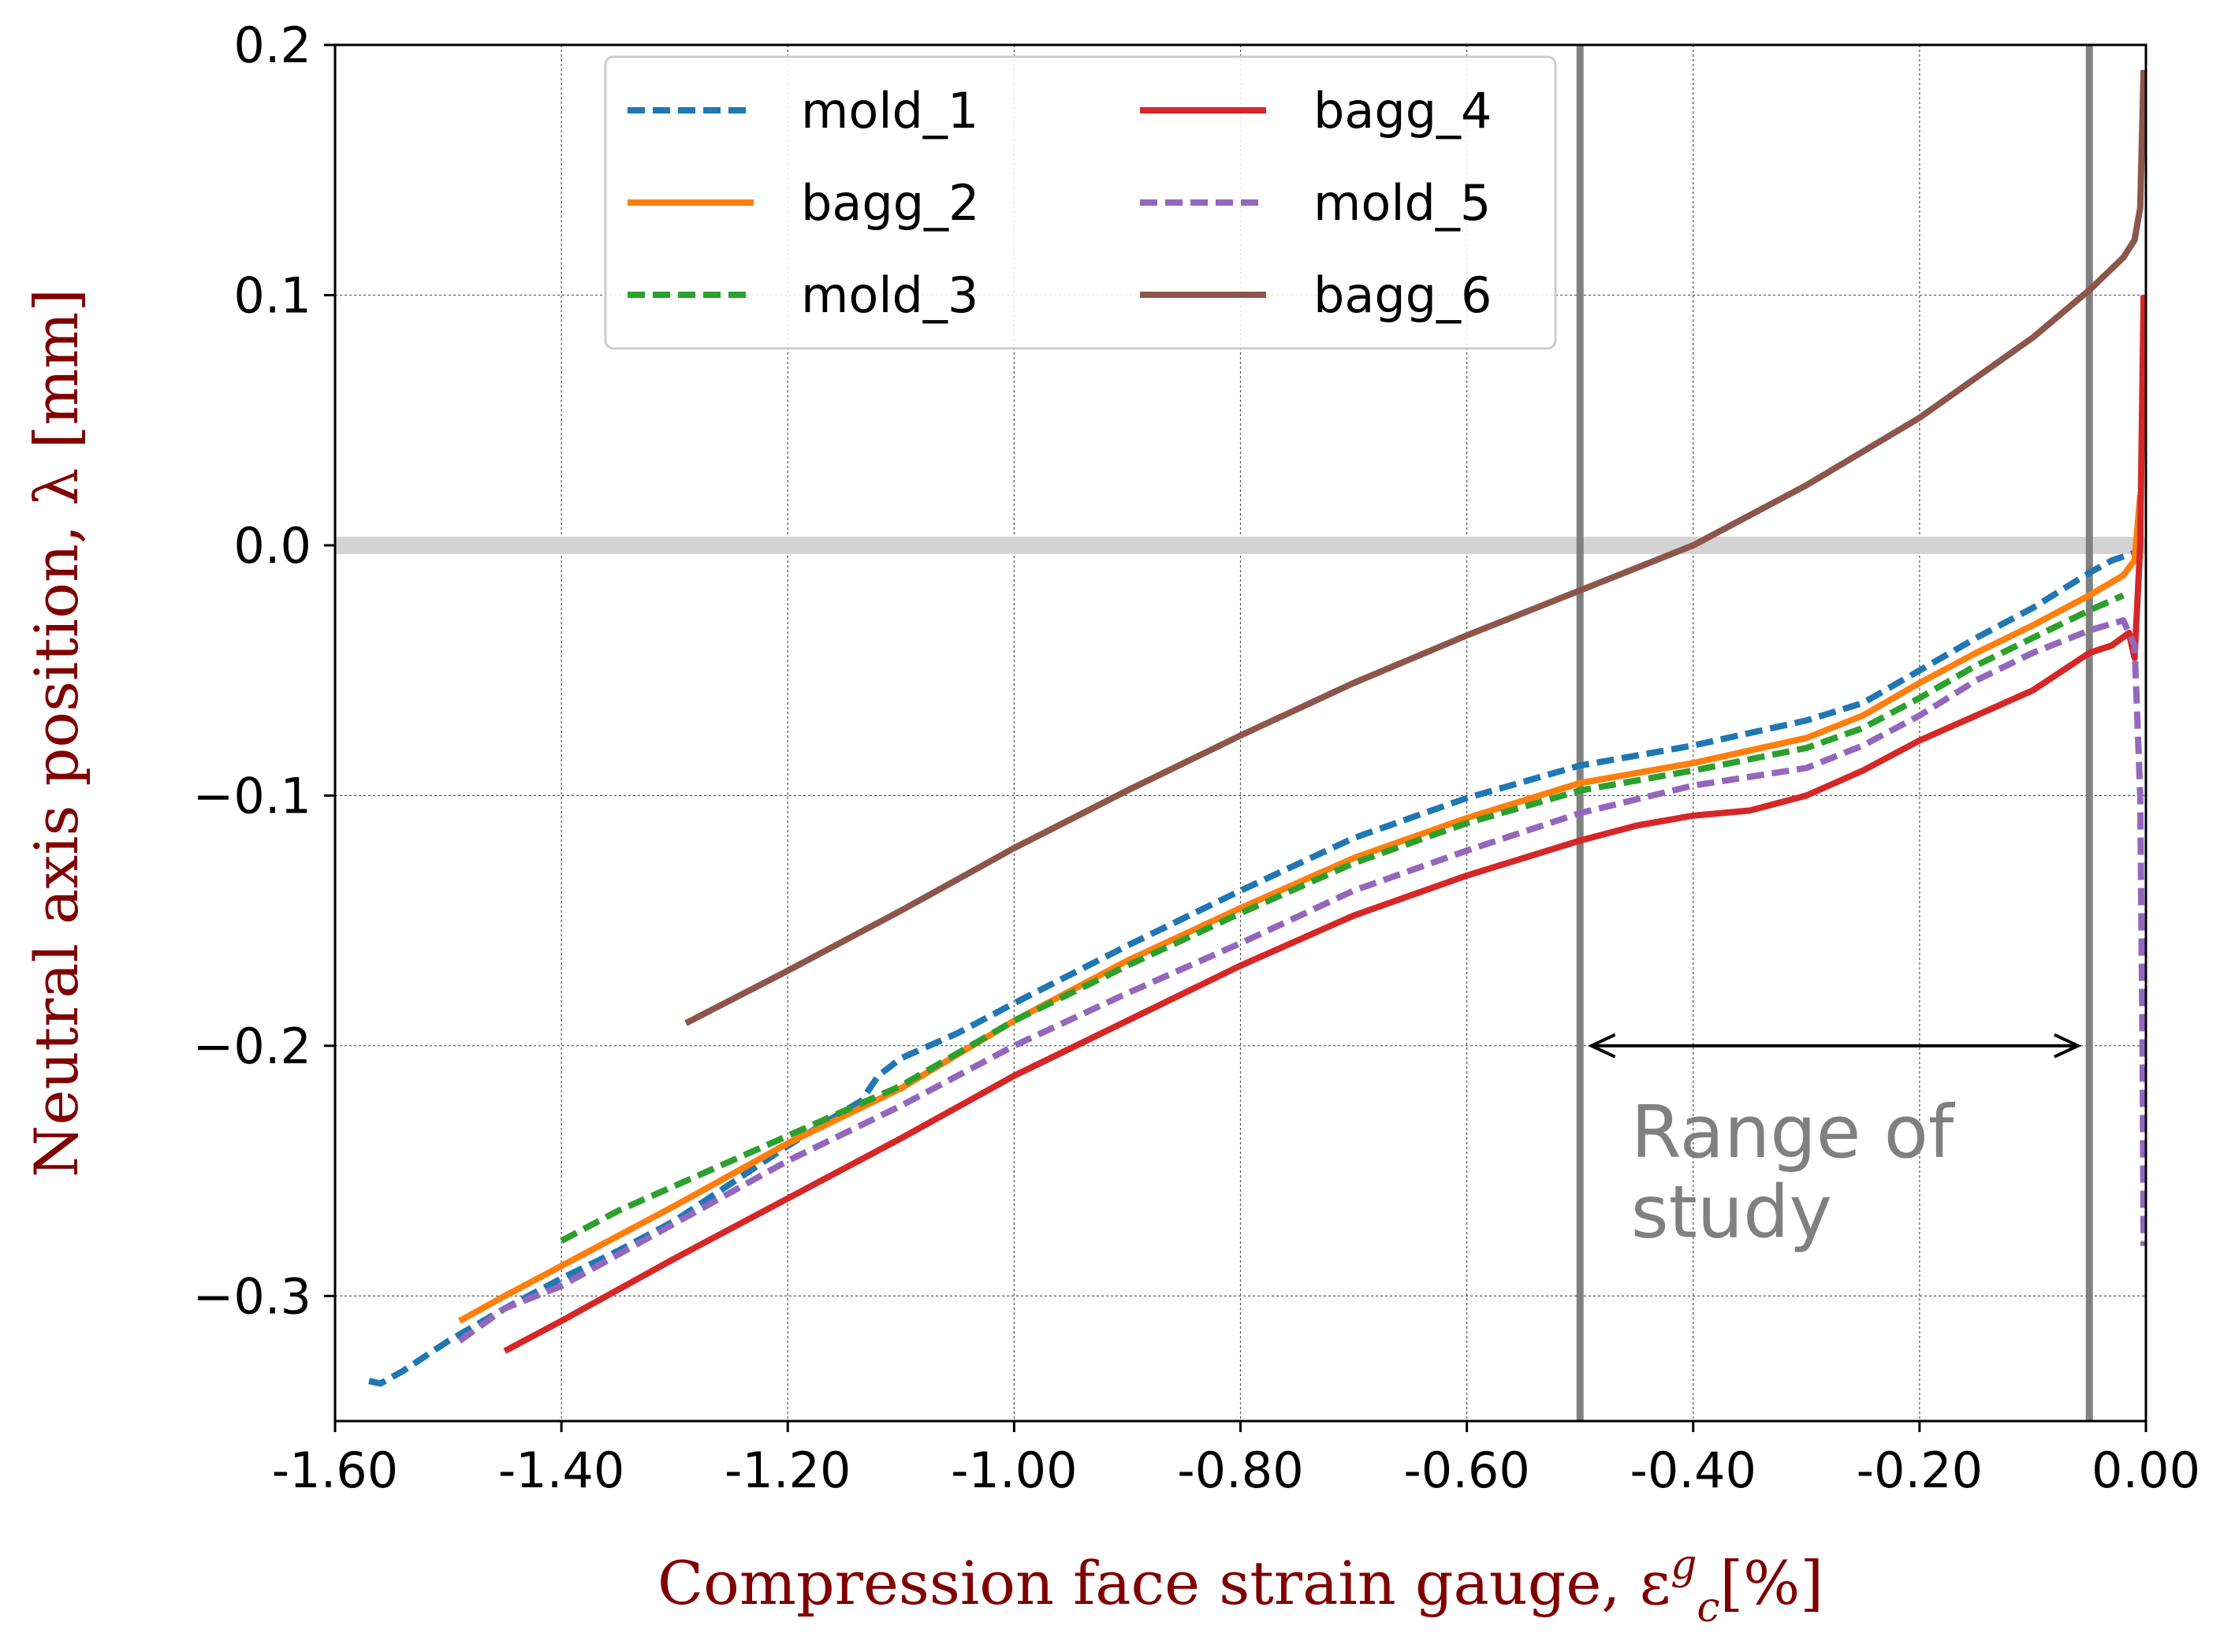 The image size is (2235, 1652). I want to click on y-tick-label-0: −0.3, so click(252, 1296).